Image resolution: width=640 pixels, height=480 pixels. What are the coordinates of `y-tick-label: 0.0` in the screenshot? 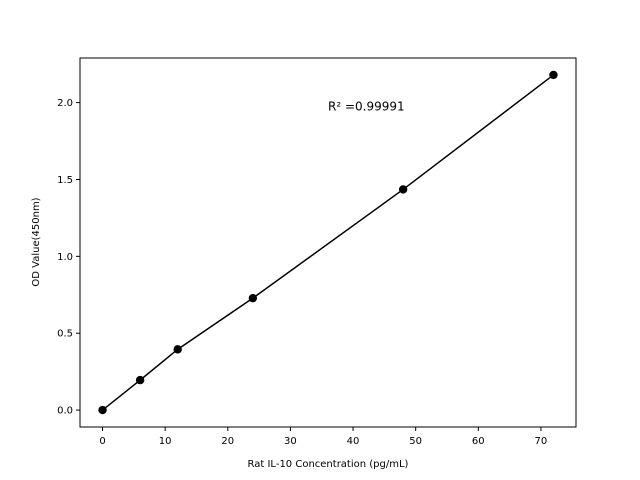 It's located at (65, 411).